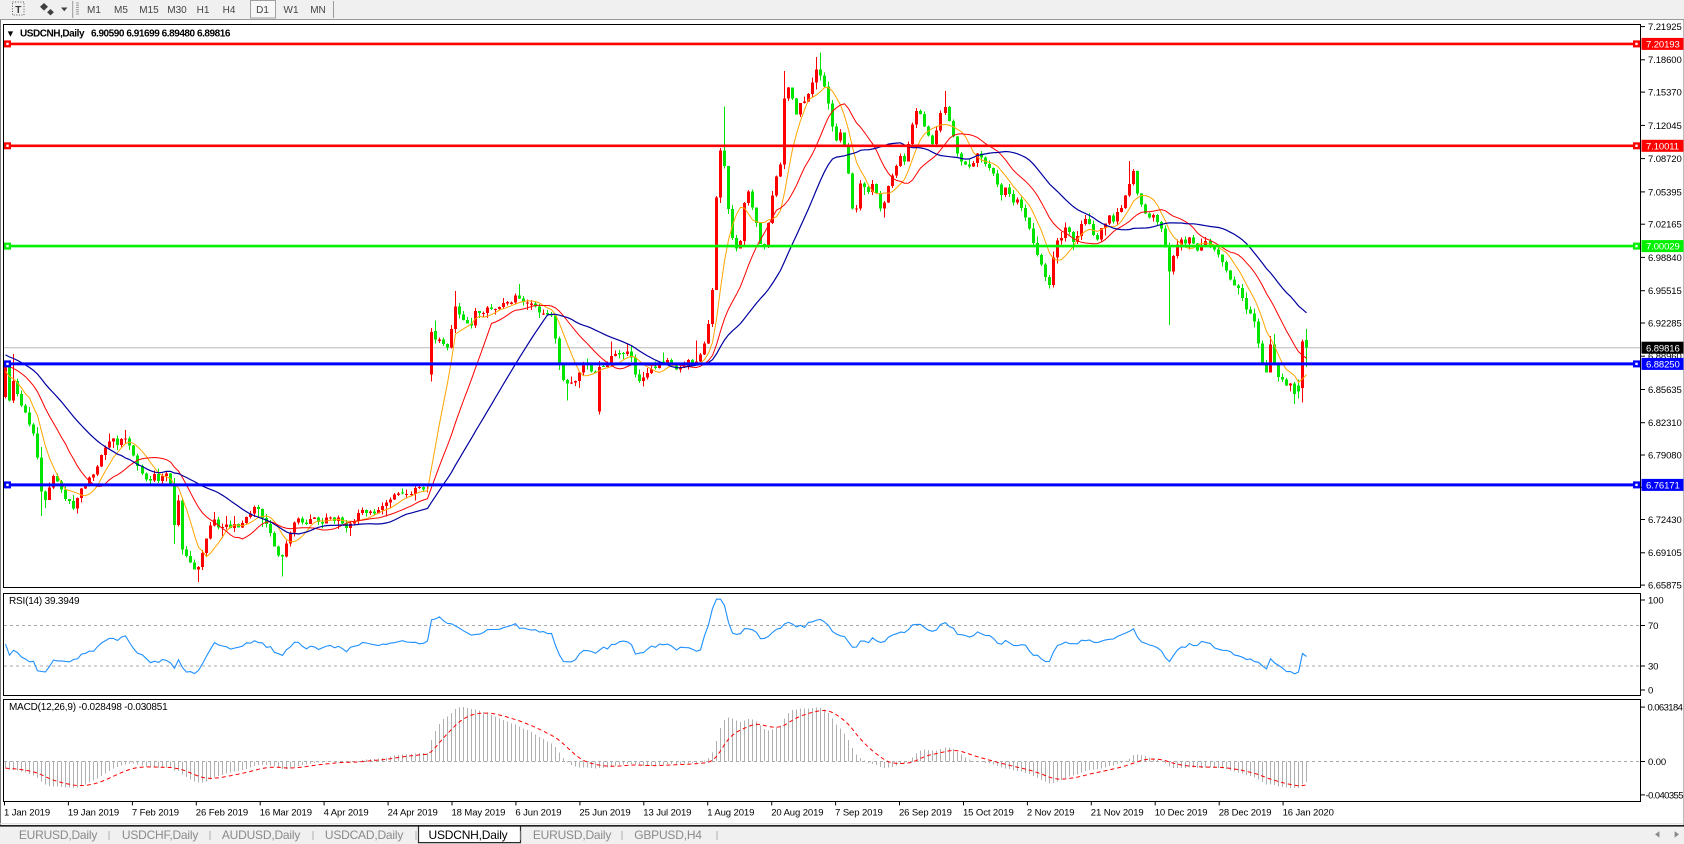  I want to click on svg-text: 7 Sep 2019, so click(859, 812).